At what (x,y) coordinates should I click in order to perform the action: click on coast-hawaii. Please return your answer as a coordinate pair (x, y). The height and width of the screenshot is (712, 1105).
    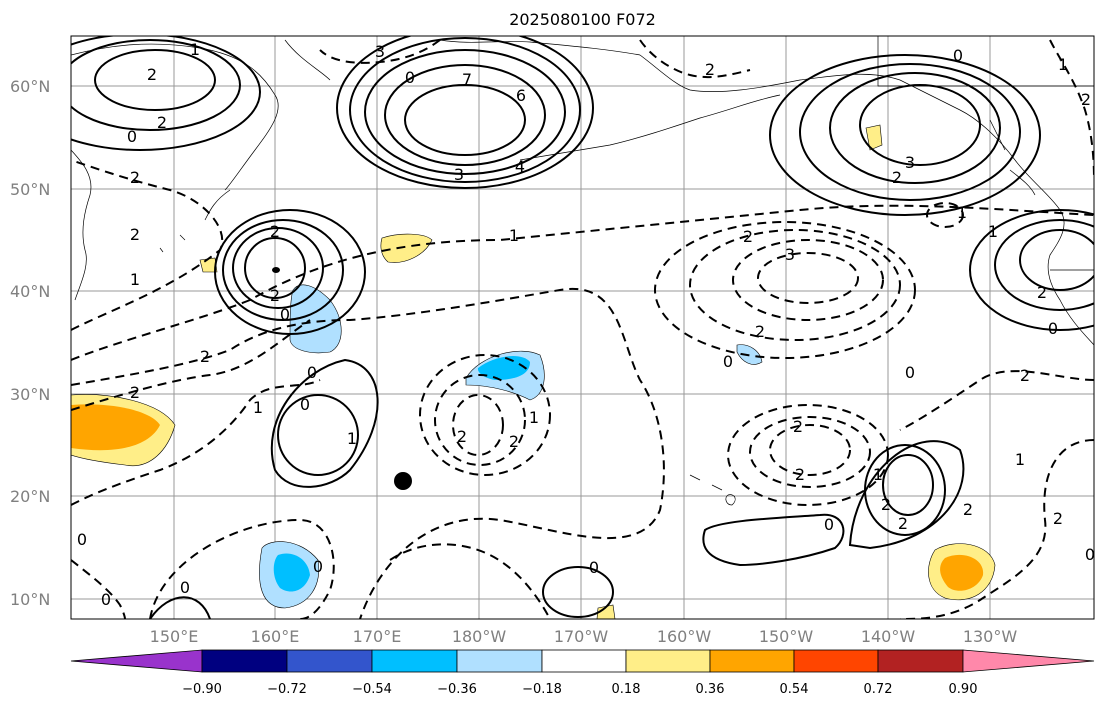
    Looking at the image, I should click on (712, 490).